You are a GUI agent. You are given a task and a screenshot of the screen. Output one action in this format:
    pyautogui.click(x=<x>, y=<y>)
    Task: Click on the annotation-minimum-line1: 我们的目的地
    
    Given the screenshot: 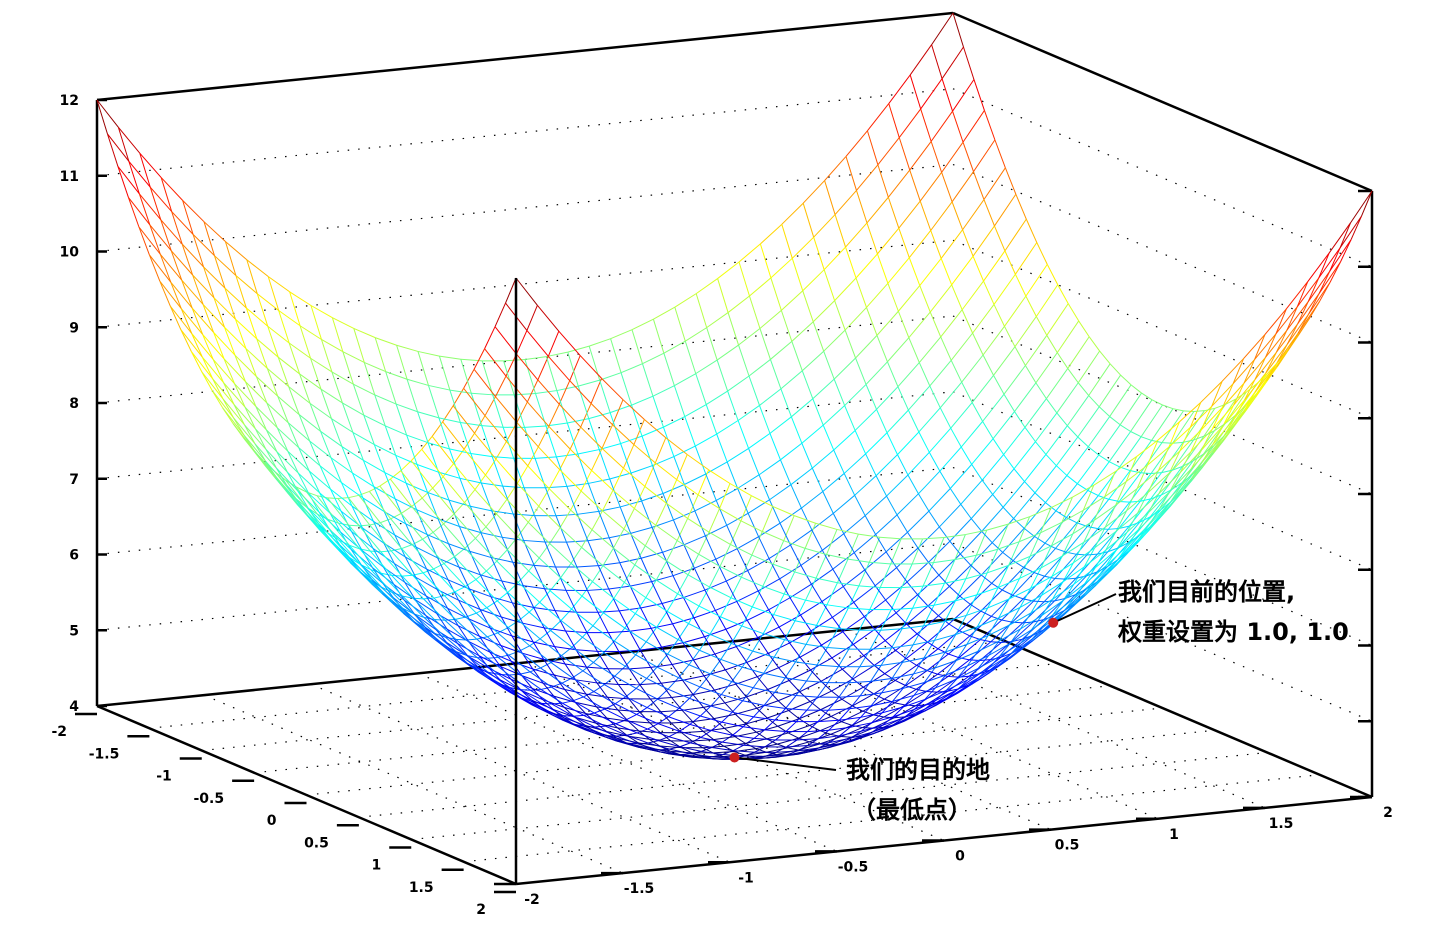 What is the action you would take?
    pyautogui.click(x=918, y=770)
    